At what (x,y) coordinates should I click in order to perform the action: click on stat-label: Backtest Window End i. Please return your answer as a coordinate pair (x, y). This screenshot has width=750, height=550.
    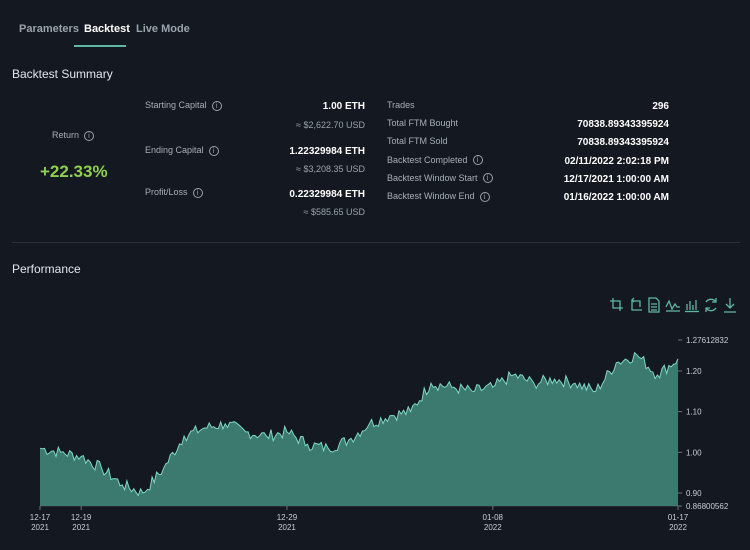
    Looking at the image, I should click on (438, 196).